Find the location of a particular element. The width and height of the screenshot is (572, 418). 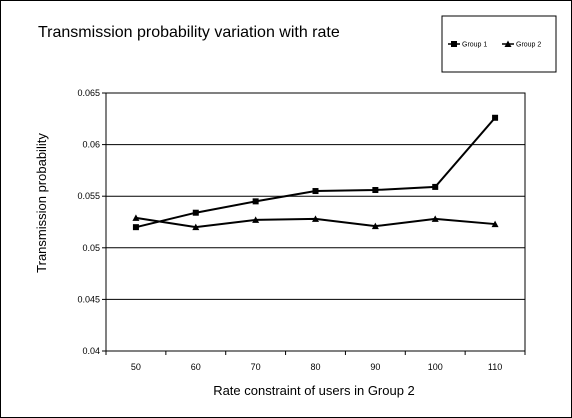

y-tick-label: 0.04 is located at coordinates (91, 351).